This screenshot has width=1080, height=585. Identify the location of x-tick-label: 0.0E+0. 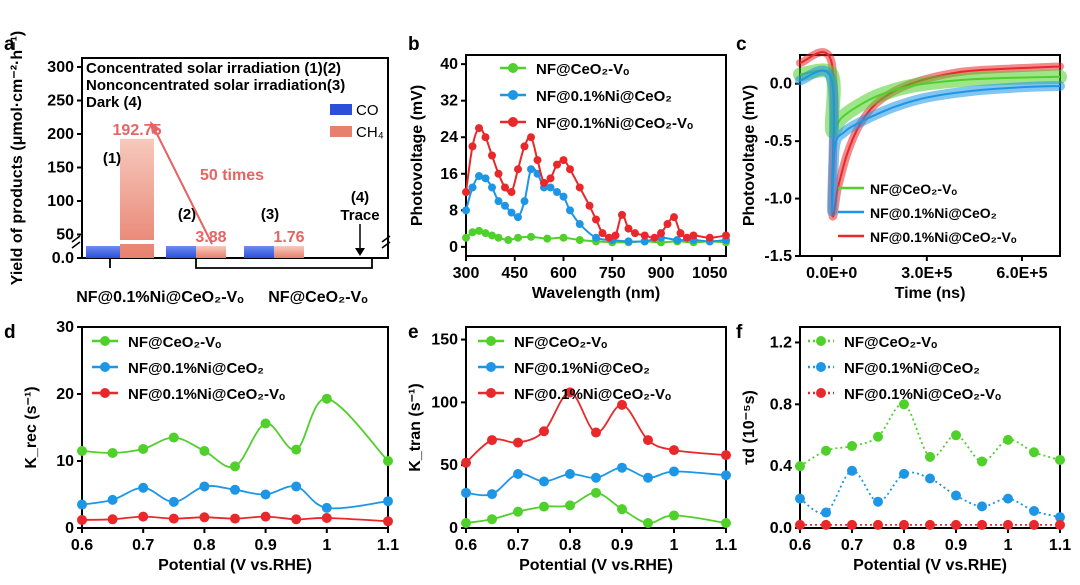
(831, 273).